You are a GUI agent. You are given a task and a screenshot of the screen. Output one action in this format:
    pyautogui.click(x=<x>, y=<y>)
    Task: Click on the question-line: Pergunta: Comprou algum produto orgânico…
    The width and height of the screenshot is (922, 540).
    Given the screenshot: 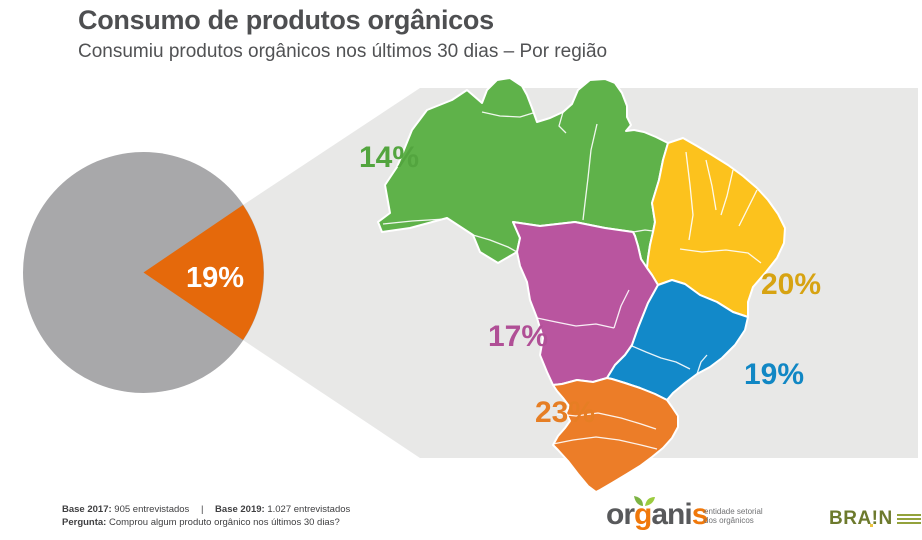 What is the action you would take?
    pyautogui.click(x=206, y=522)
    